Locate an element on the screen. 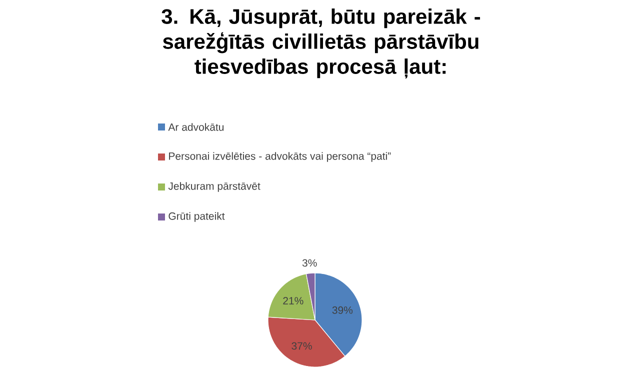  legend-label: Grūti pateikt is located at coordinates (196, 217).